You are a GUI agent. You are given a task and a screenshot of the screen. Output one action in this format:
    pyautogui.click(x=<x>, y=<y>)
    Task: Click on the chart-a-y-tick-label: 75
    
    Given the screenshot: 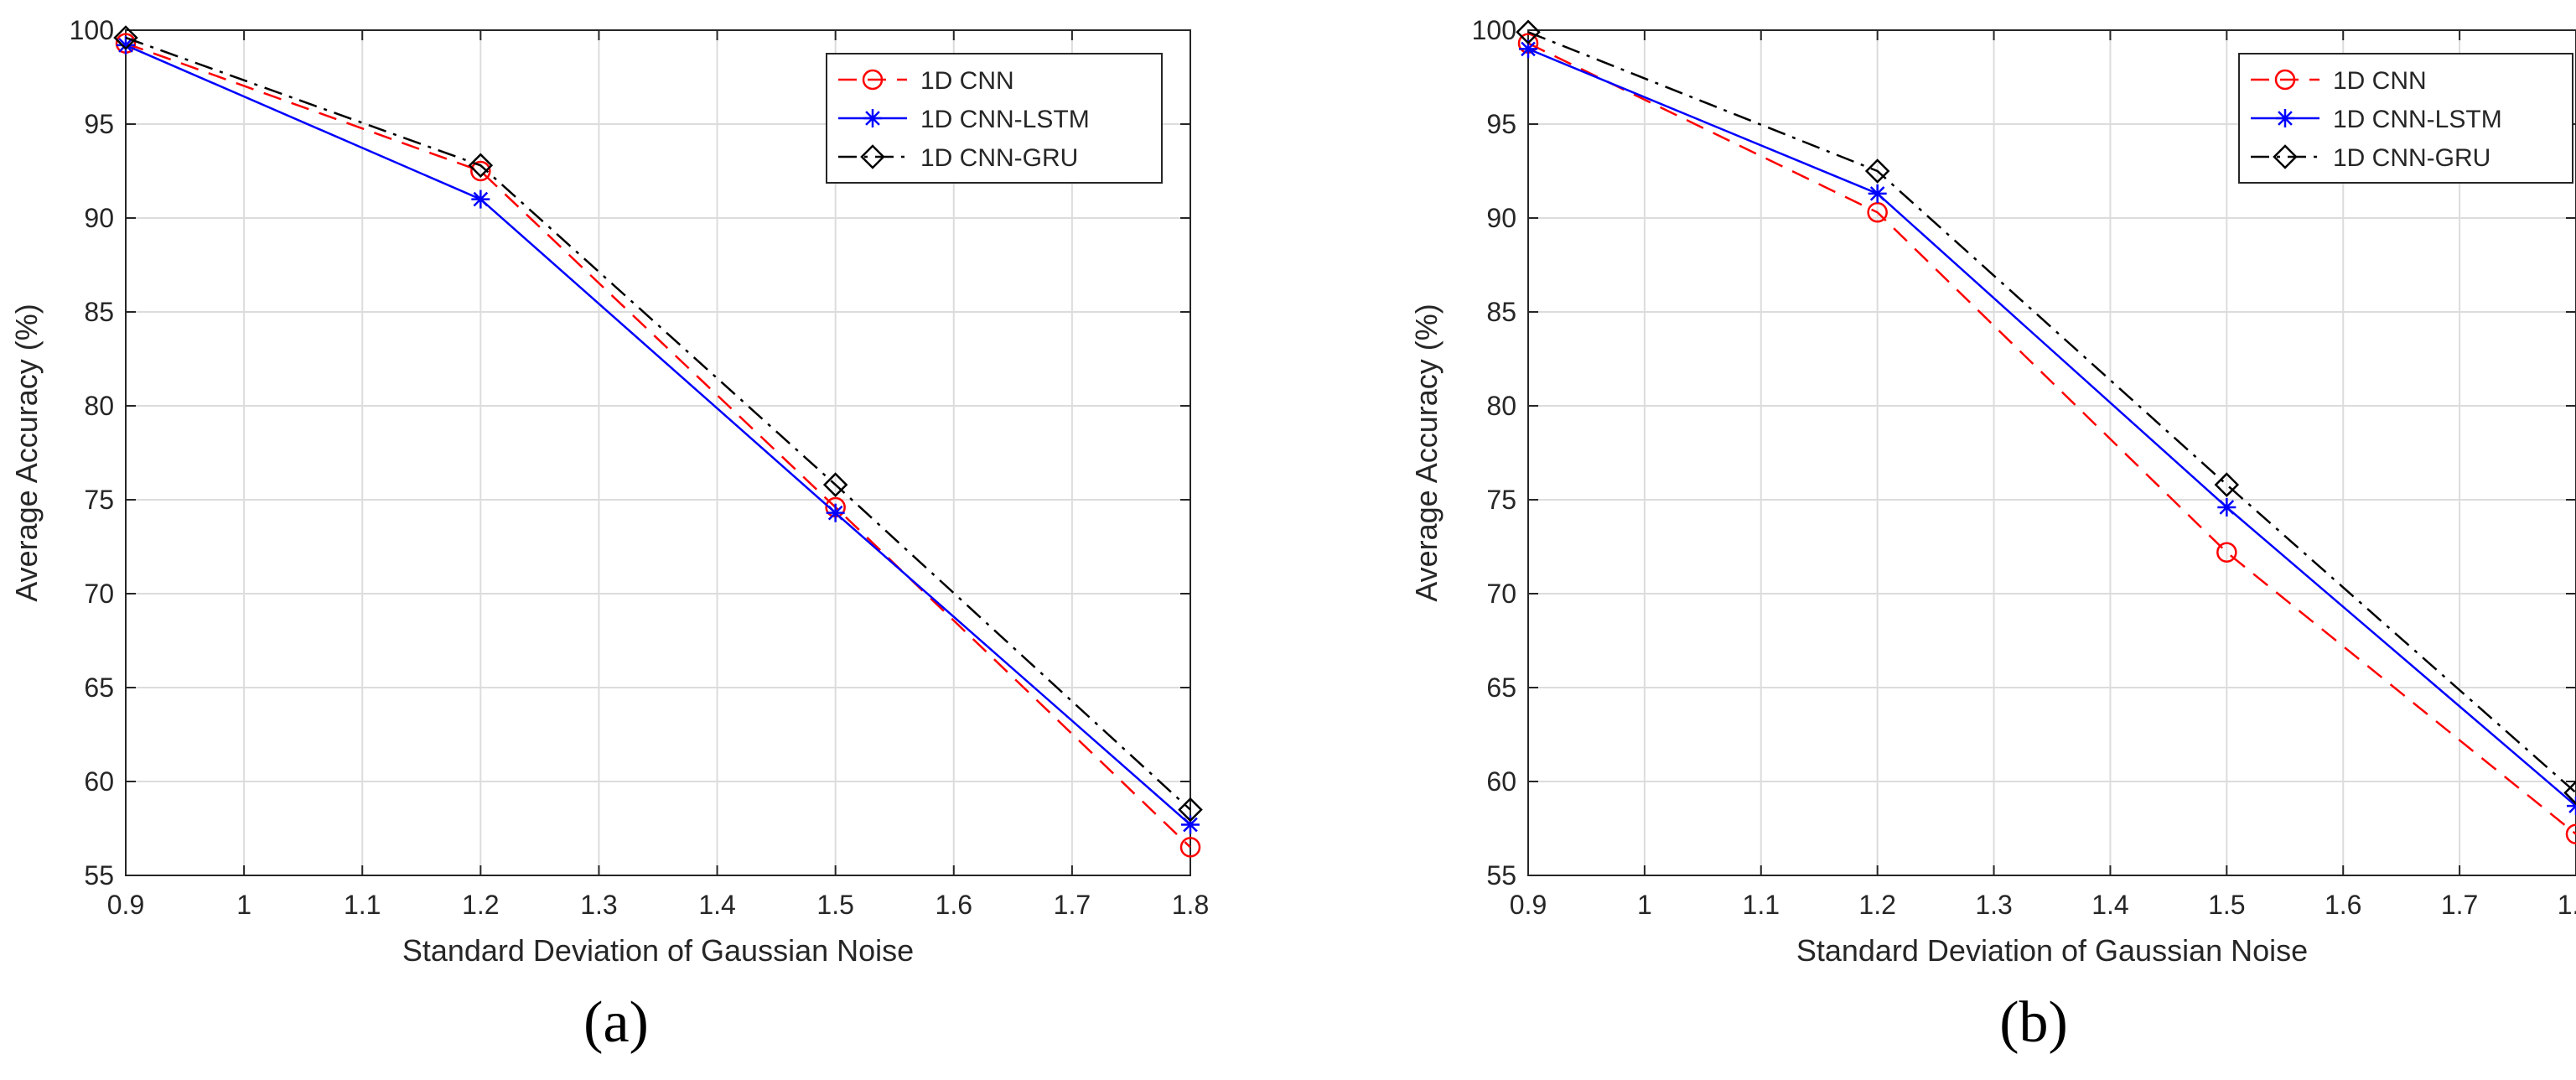 What is the action you would take?
    pyautogui.click(x=99, y=500)
    